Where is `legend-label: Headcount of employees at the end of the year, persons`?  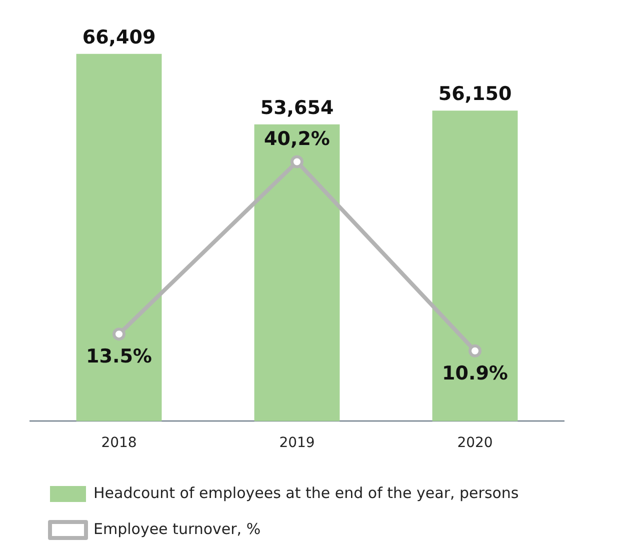 legend-label: Headcount of employees at the end of the year, persons is located at coordinates (306, 493).